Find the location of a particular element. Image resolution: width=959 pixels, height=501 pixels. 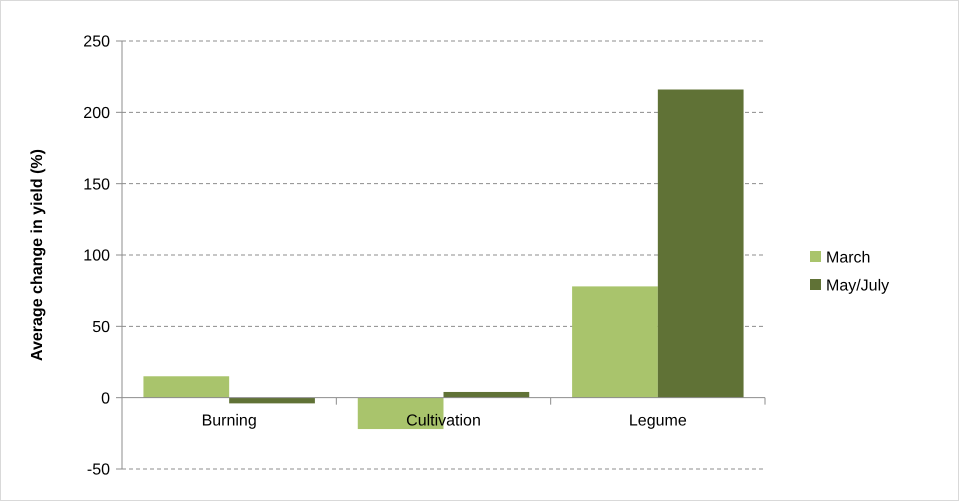

y-tick-label: 50 is located at coordinates (101, 327).